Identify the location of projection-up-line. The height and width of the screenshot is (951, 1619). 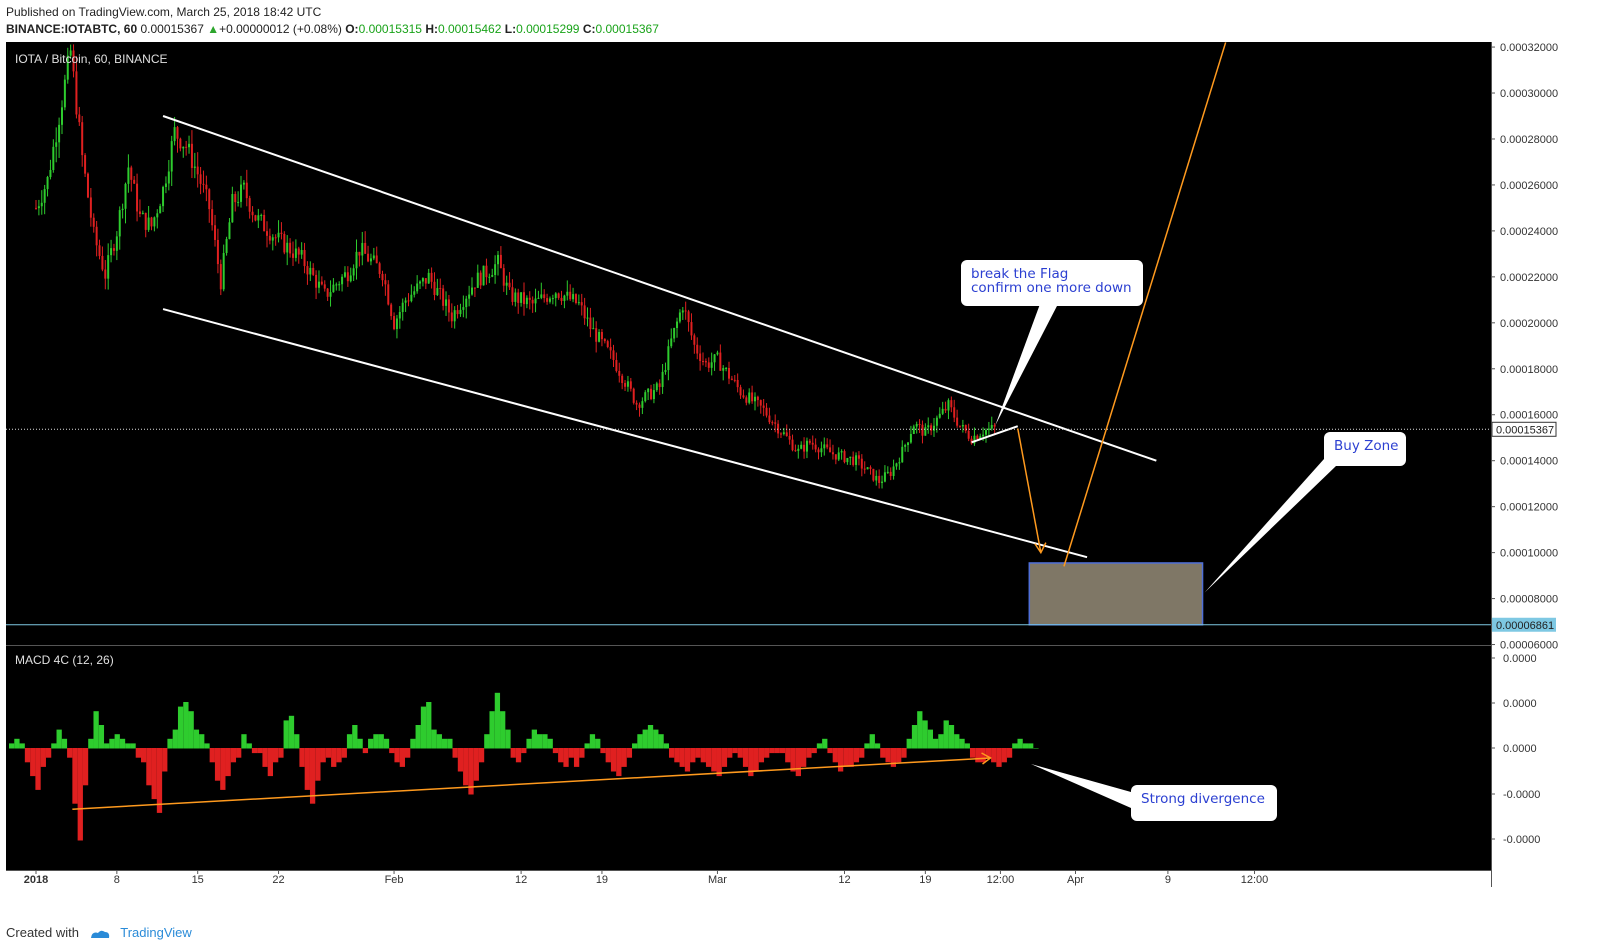
(1145, 304).